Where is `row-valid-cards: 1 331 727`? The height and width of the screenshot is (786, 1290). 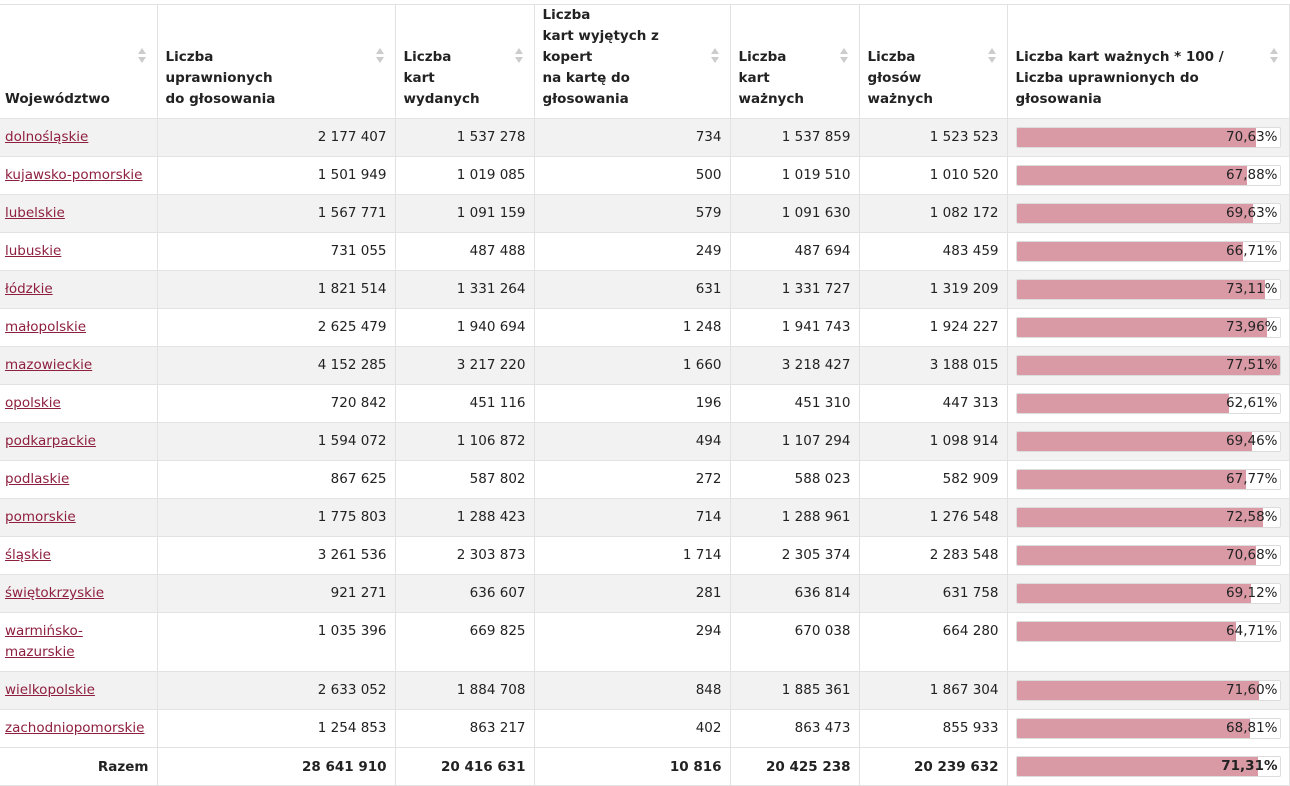
row-valid-cards: 1 331 727 is located at coordinates (795, 289).